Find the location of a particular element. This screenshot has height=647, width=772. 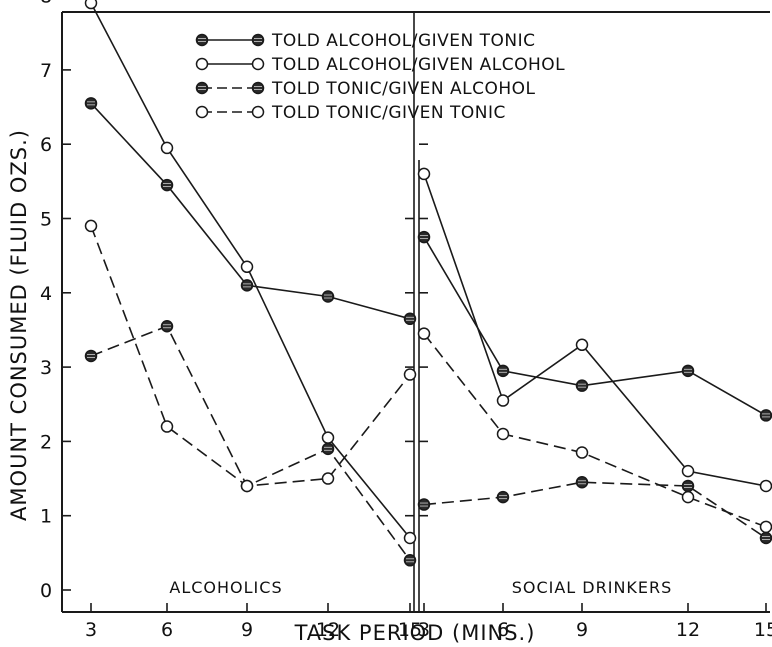

y-tick-label: 4 is located at coordinates (46, 294).